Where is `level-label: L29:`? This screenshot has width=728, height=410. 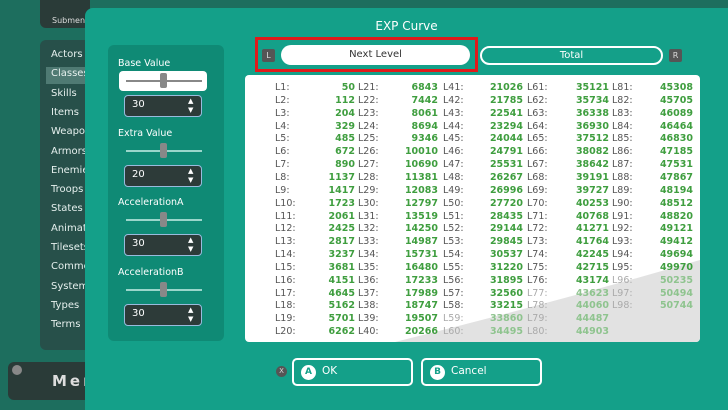
level-label: L29: is located at coordinates (368, 190).